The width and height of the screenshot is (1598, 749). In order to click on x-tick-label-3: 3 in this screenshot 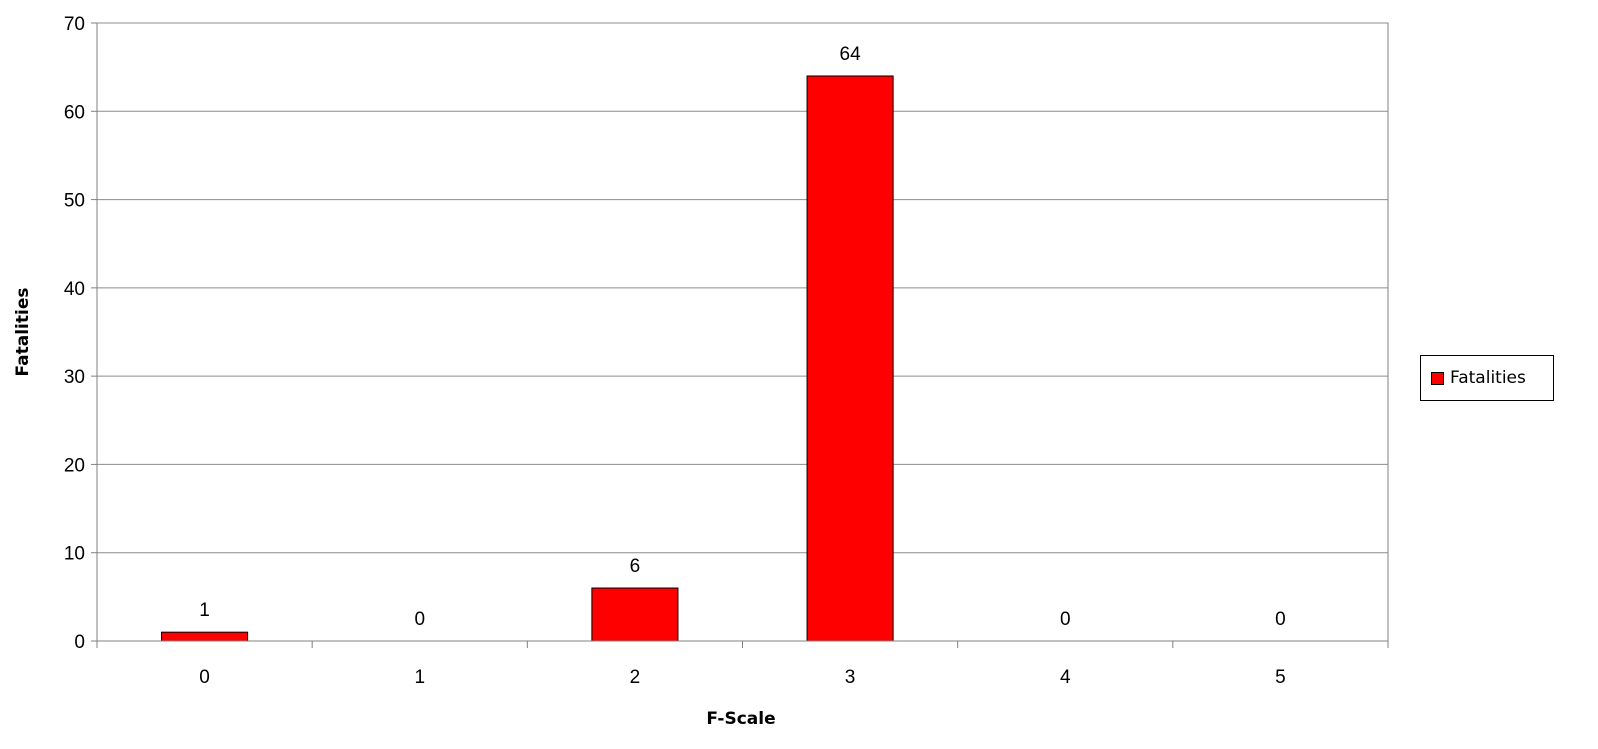, I will do `click(850, 677)`.